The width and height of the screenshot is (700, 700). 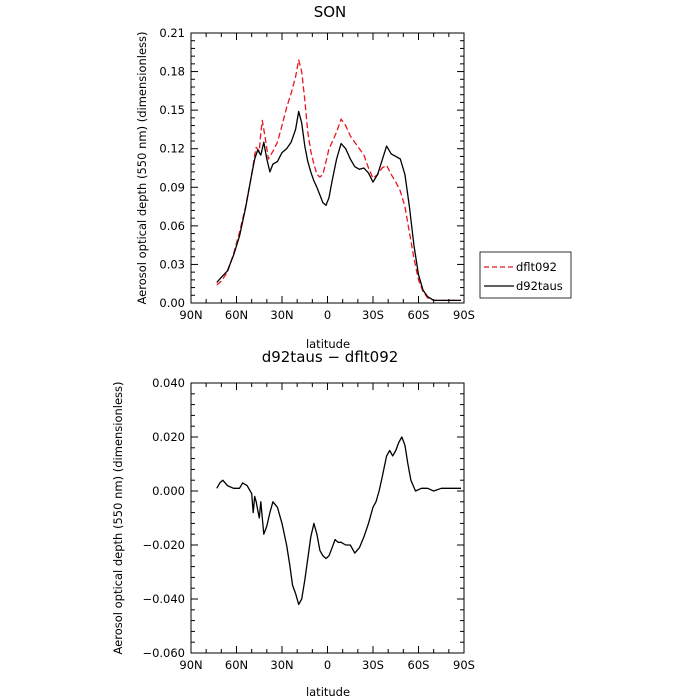 What do you see at coordinates (330, 12) in the screenshot?
I see `chart-title: SON` at bounding box center [330, 12].